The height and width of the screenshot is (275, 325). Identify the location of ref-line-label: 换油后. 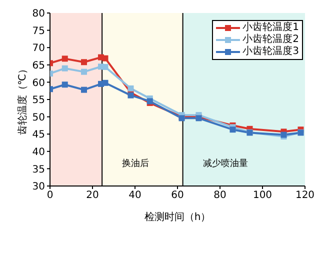
(136, 163).